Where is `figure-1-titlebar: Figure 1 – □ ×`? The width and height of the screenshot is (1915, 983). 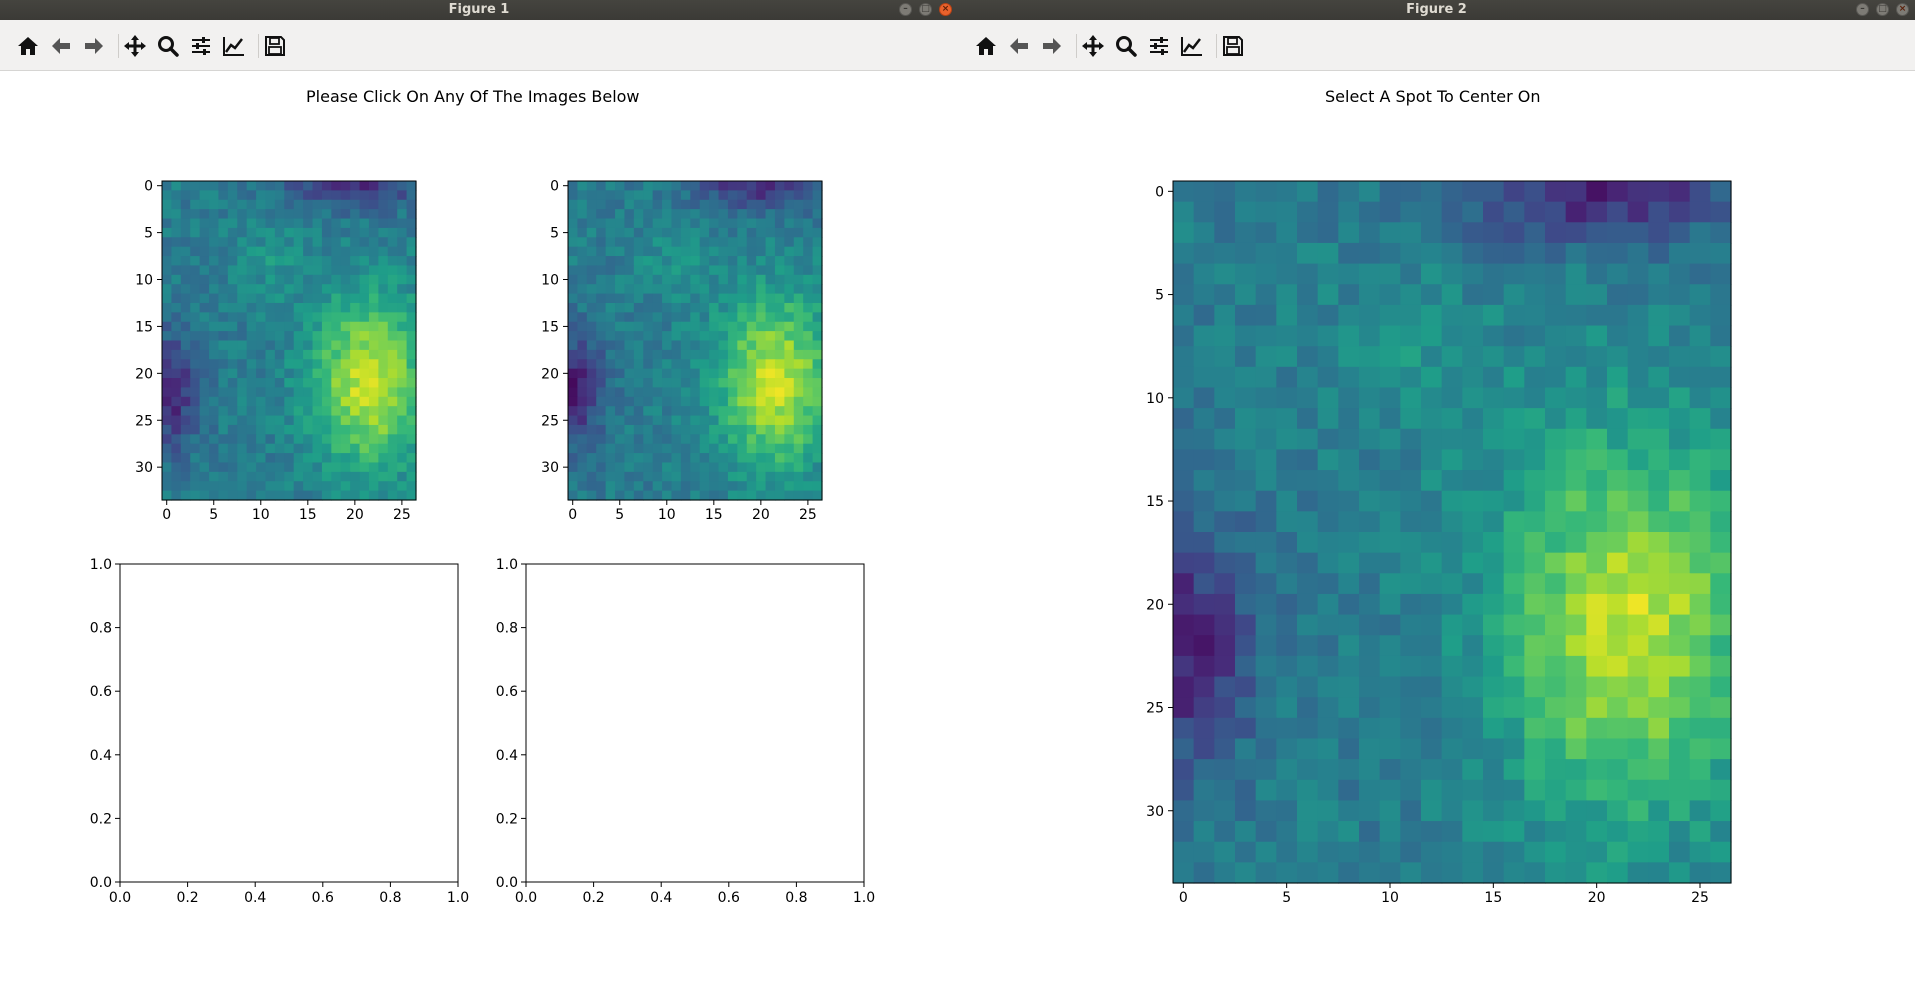 figure-1-titlebar: Figure 1 – □ × is located at coordinates (479, 10).